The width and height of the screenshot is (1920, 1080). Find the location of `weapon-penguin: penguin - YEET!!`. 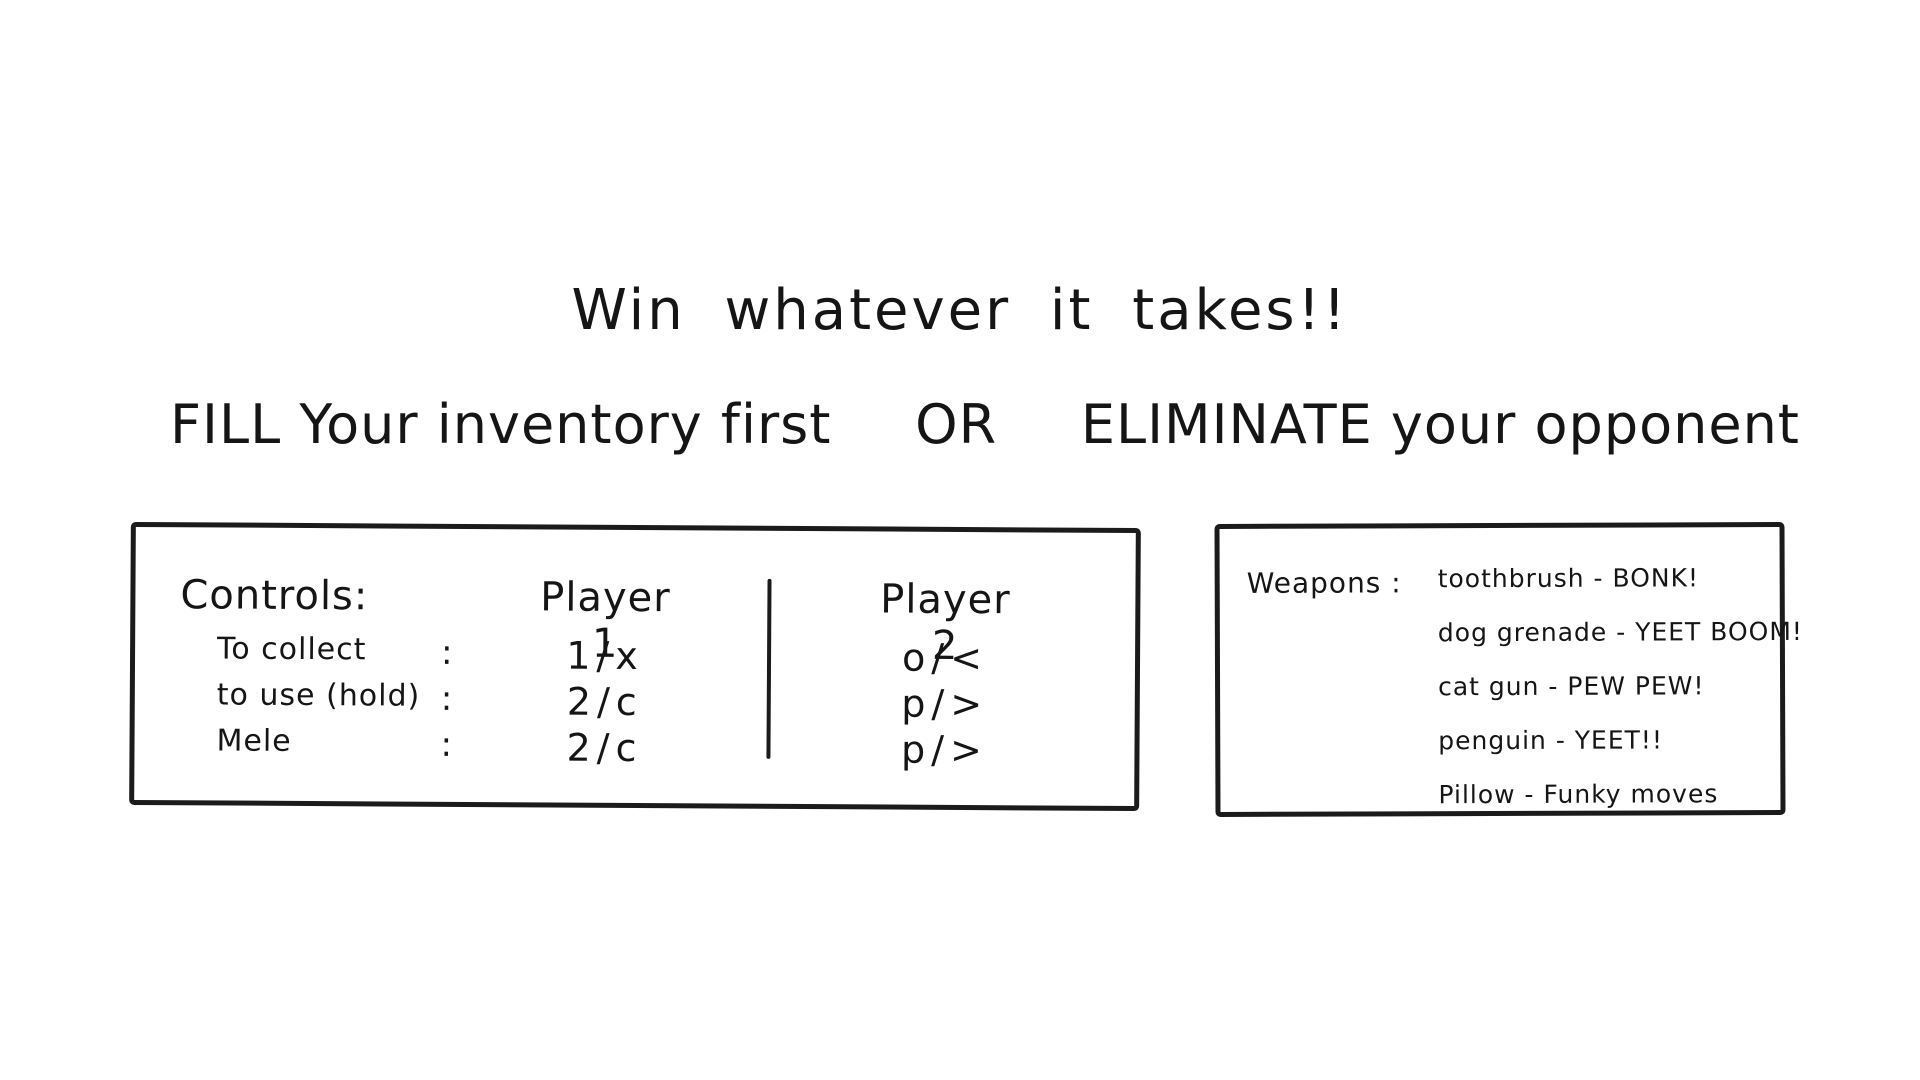

weapon-penguin: penguin - YEET!! is located at coordinates (1551, 740).